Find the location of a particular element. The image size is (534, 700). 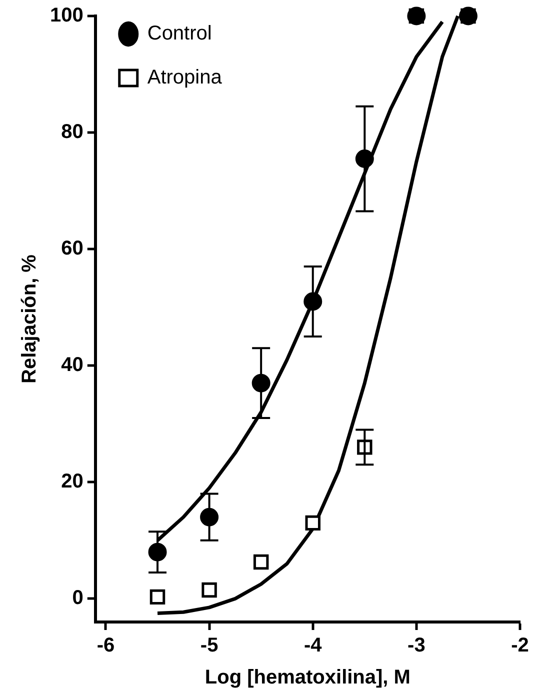

x-tick-label: -2 is located at coordinates (520, 645).